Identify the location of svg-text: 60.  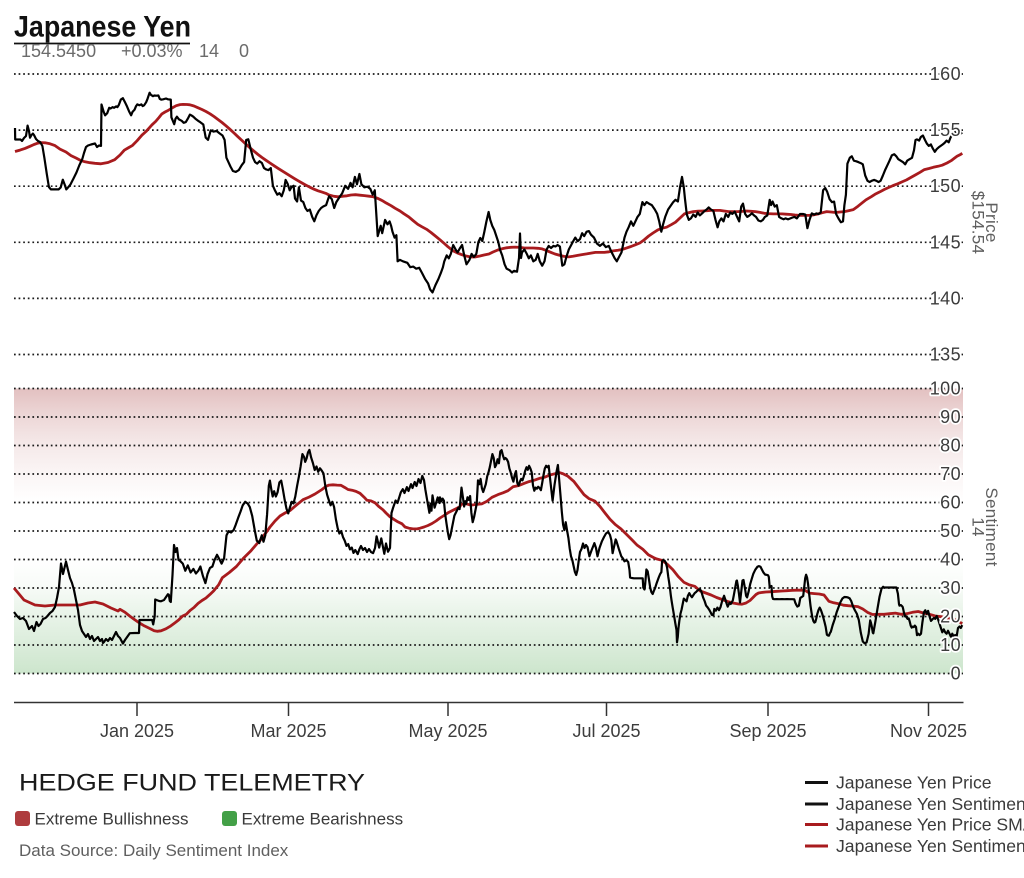
(950, 503).